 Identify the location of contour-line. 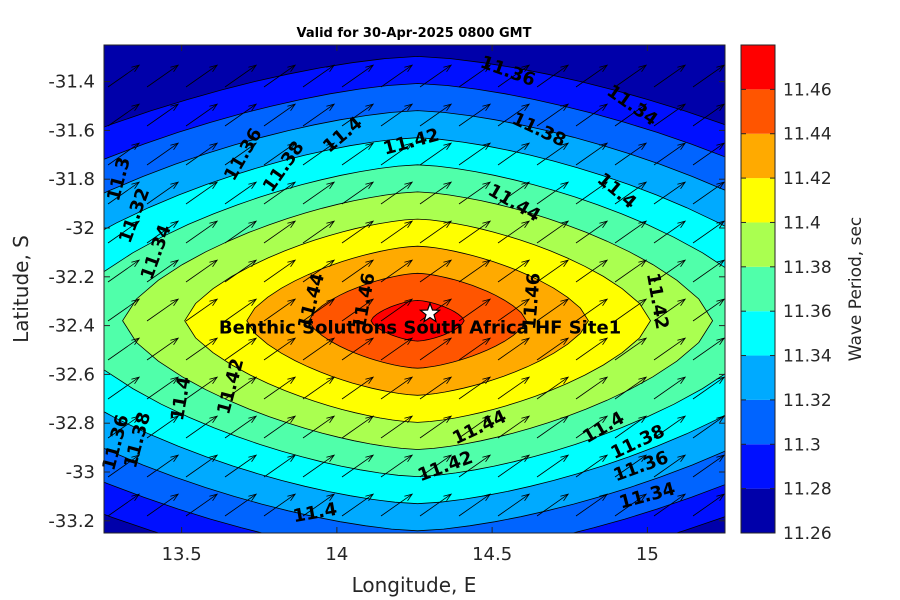
(417, 320).